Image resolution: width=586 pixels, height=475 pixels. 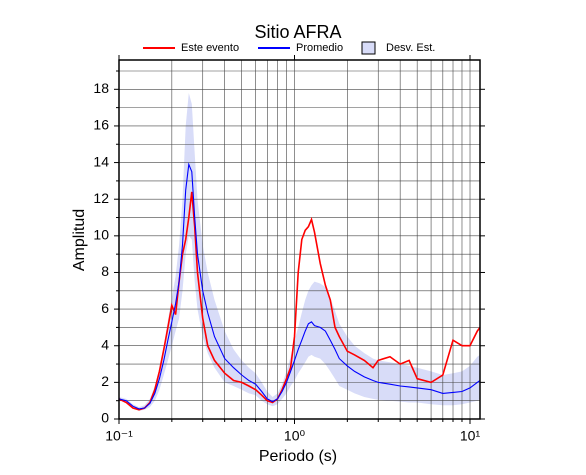 What do you see at coordinates (105, 308) in the screenshot?
I see `y-tick-label: 6` at bounding box center [105, 308].